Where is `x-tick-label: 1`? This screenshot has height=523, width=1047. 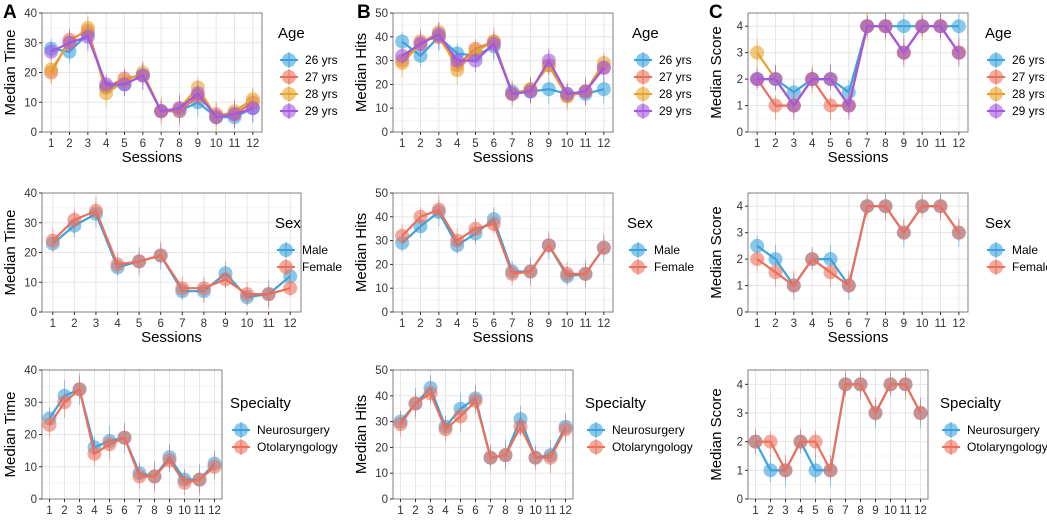 x-tick-label: 1 is located at coordinates (51, 144).